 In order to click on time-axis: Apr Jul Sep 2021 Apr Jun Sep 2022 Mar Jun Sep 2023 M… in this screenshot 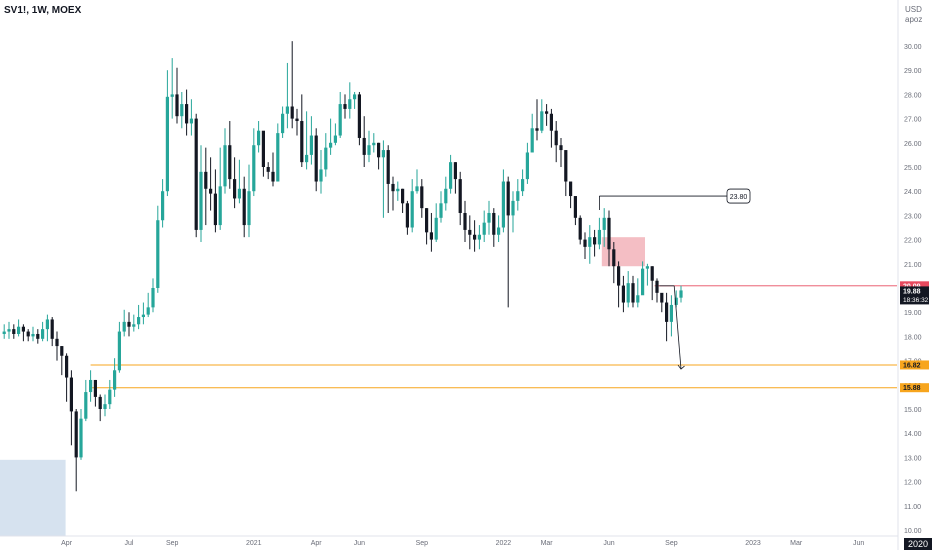, I will do `click(462, 543)`.